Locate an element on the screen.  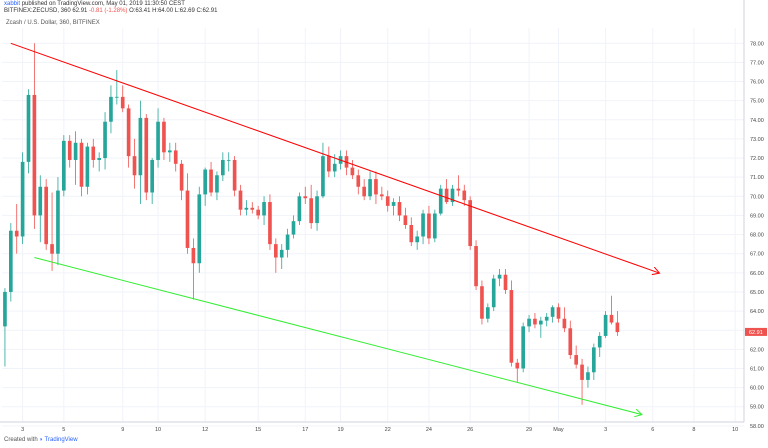
y-tick-label: 60.00 is located at coordinates (757, 389).